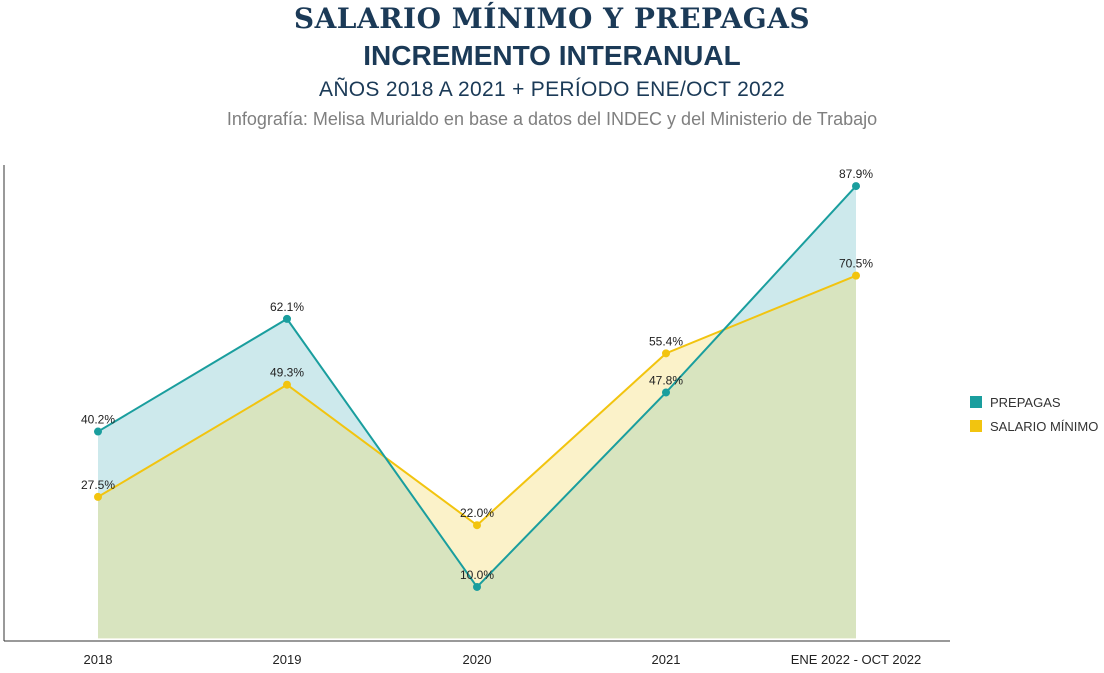  Describe the element at coordinates (666, 341) in the screenshot. I see `data-label-salario-3: 55.4%` at that location.